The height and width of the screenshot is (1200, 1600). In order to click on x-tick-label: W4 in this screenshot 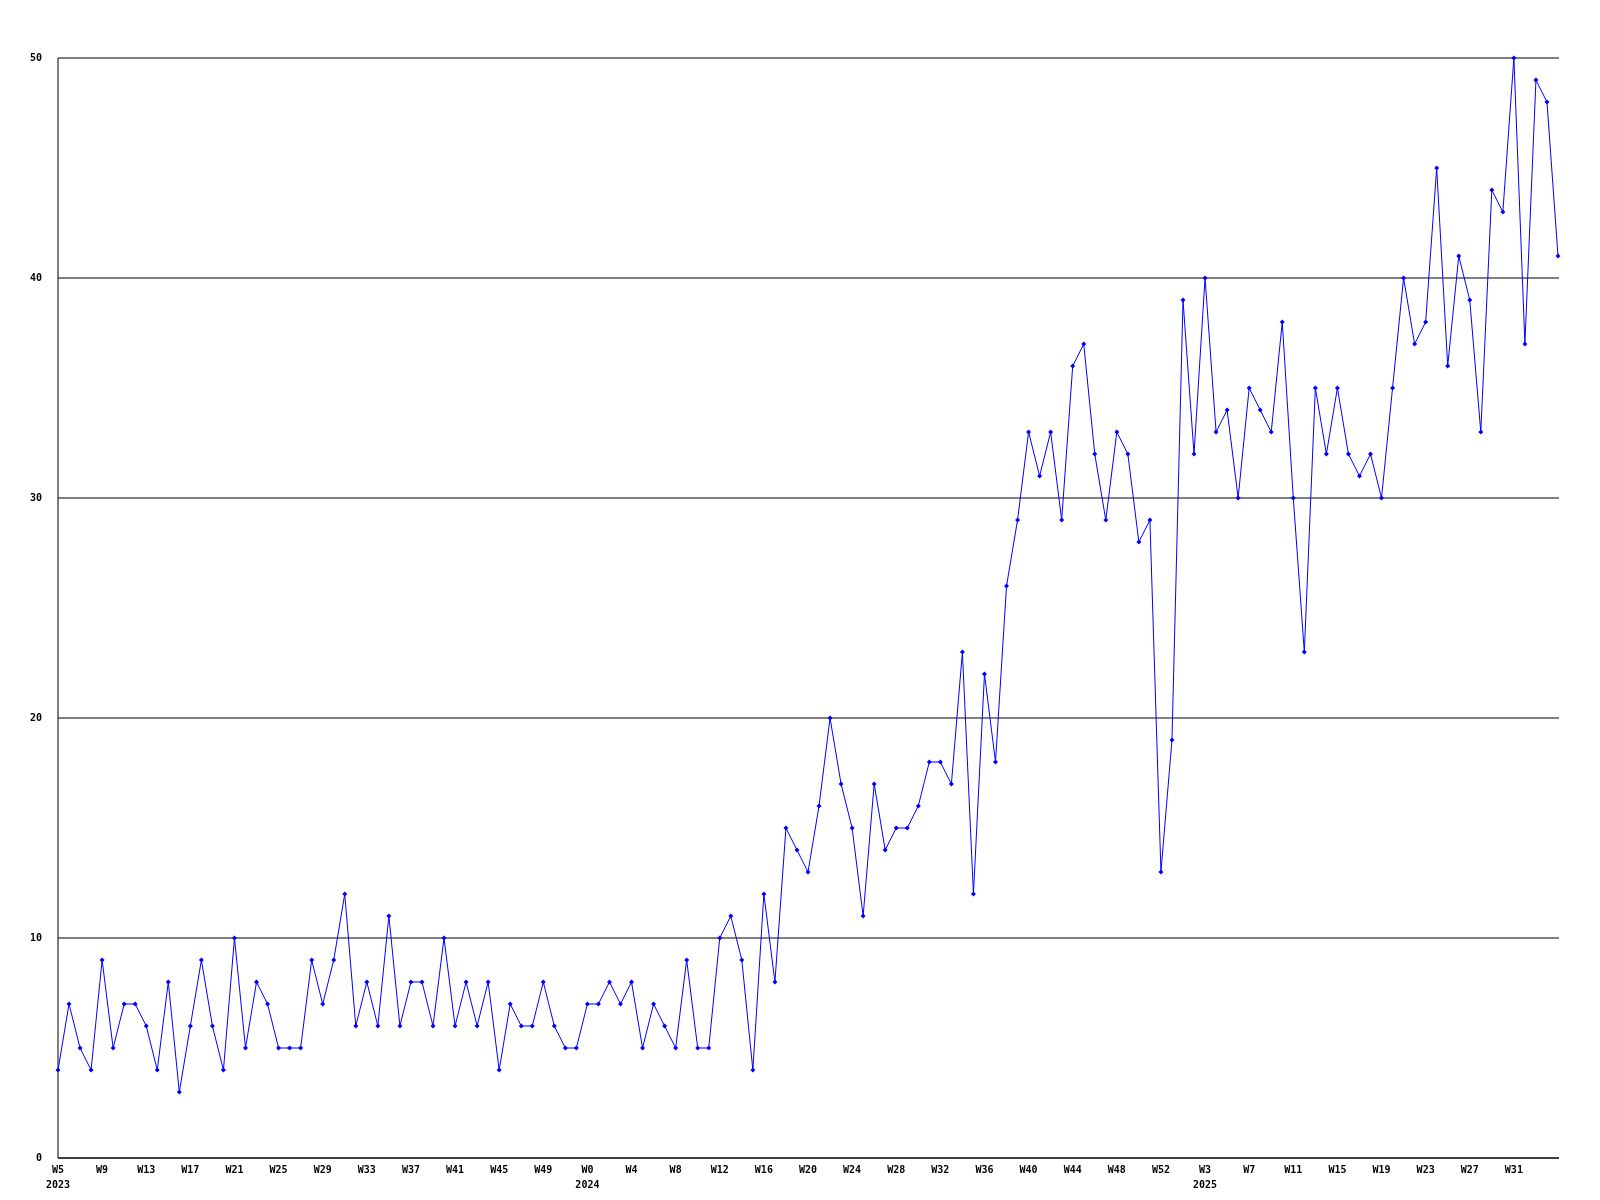, I will do `click(631, 1169)`.